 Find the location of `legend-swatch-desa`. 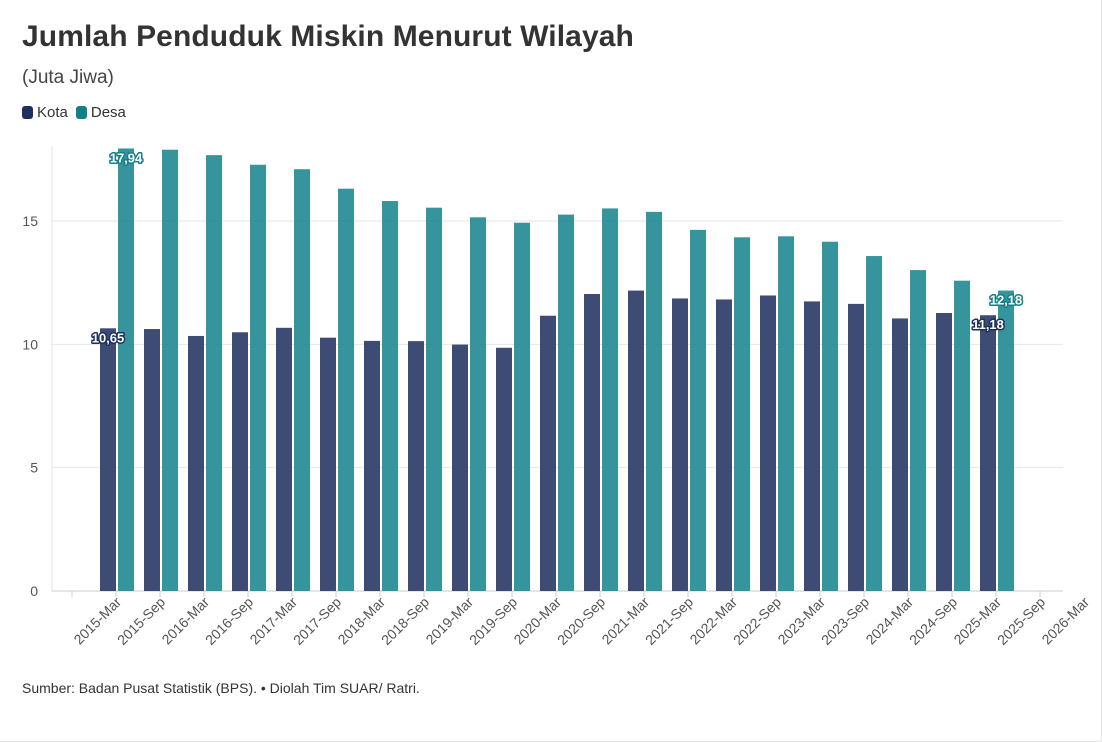

legend-swatch-desa is located at coordinates (81, 112).